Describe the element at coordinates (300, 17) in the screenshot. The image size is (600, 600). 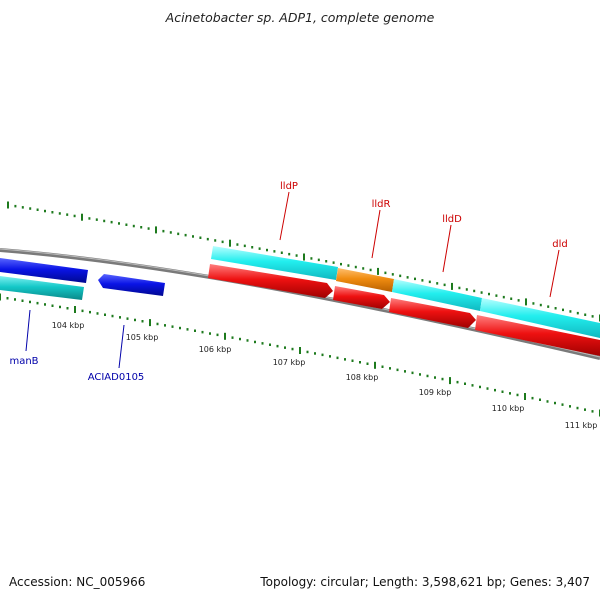
I see `map-title: Acinetobacter sp. ADP1, complete genome` at that location.